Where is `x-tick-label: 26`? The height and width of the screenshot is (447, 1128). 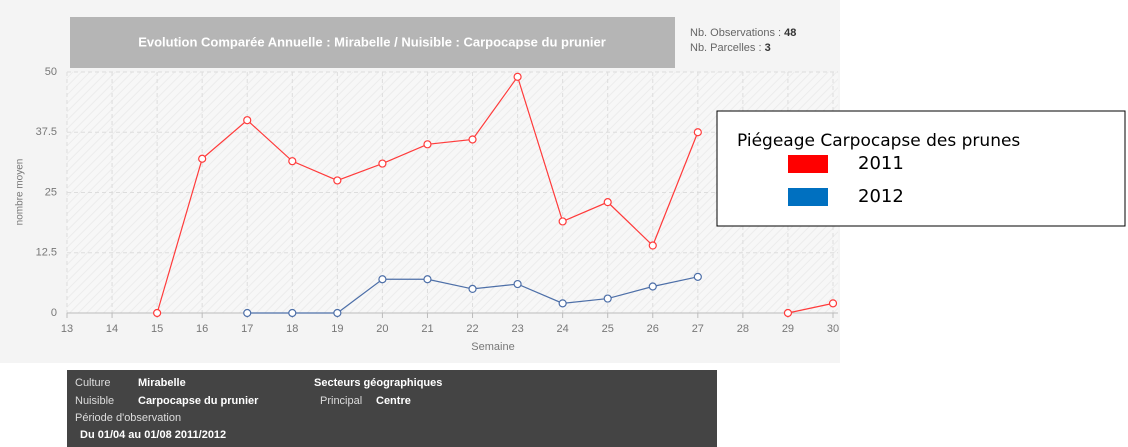 x-tick-label: 26 is located at coordinates (653, 329).